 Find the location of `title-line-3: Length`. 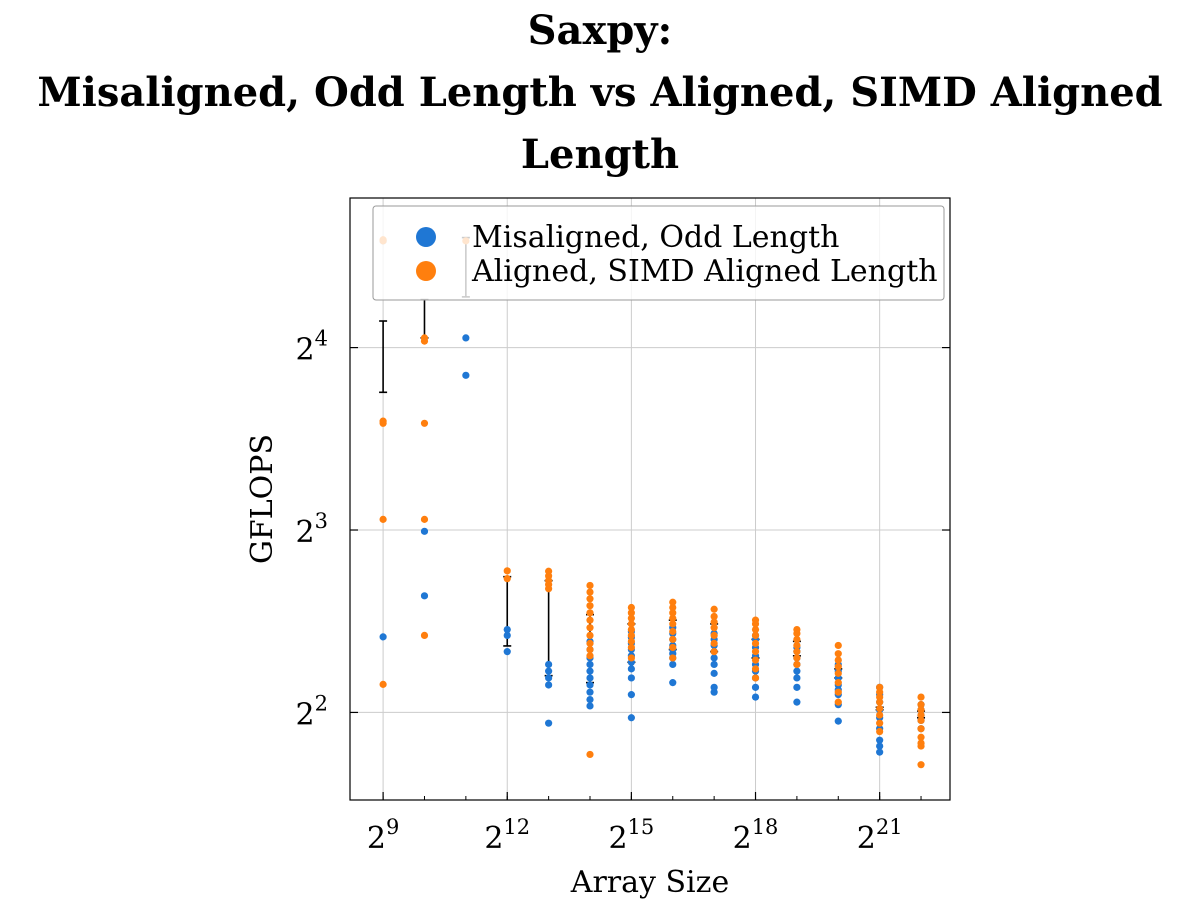

title-line-3: Length is located at coordinates (600, 154).